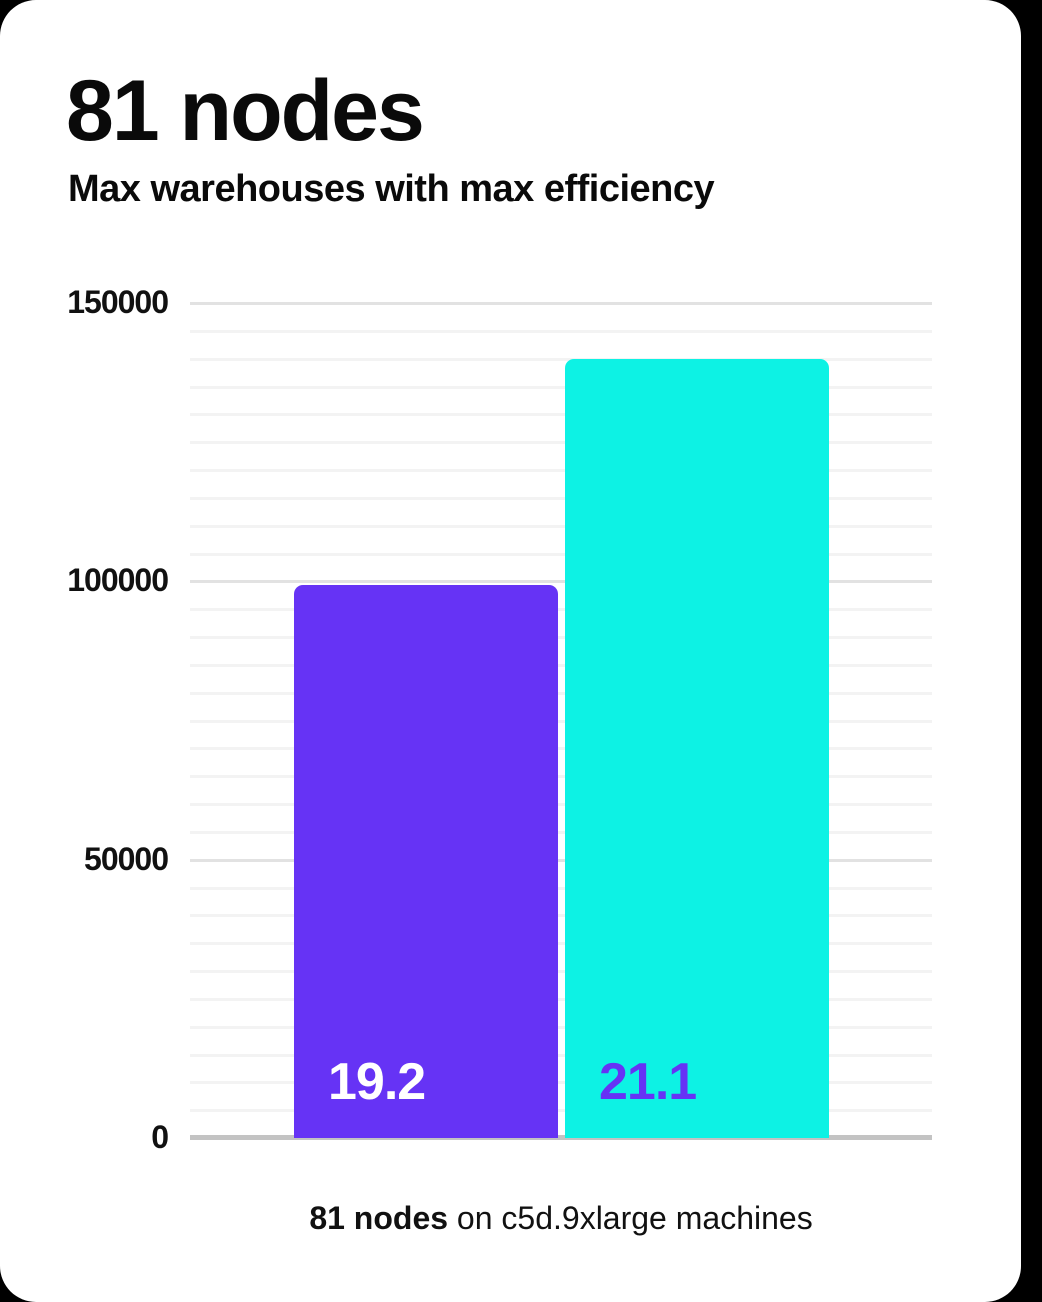 This screenshot has height=1302, width=1042. What do you see at coordinates (118, 580) in the screenshot?
I see `y-axis-tick-label: 100000` at bounding box center [118, 580].